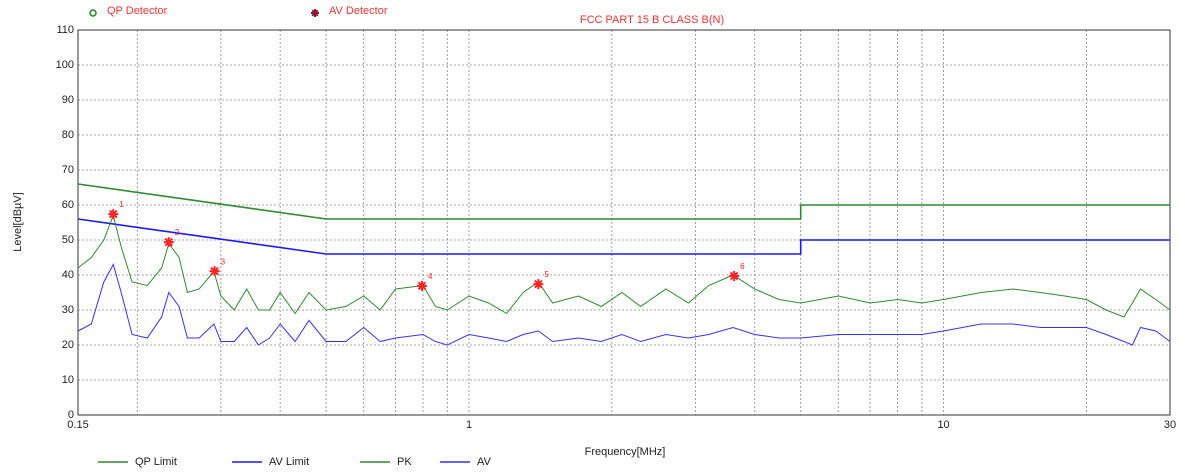 The width and height of the screenshot is (1185, 472). I want to click on y-tick-label: 10, so click(68, 380).